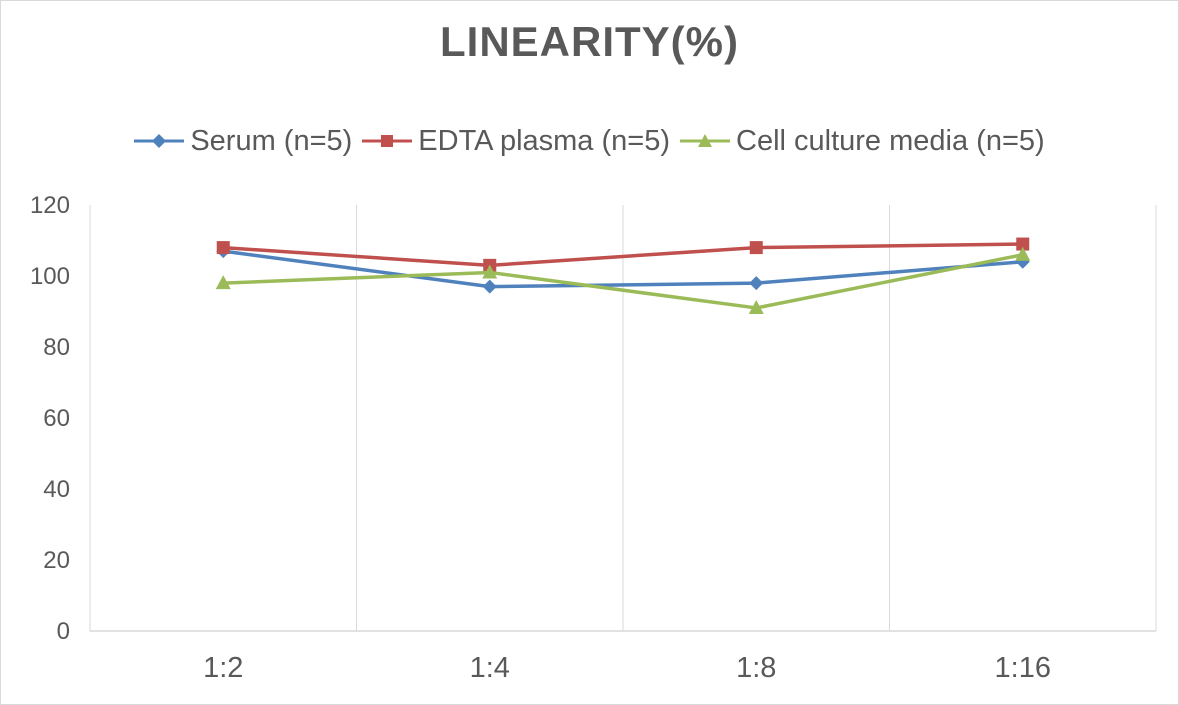 This screenshot has width=1179, height=705. I want to click on legend-label-edta-plasma: EDTA plasma (n=5), so click(544, 140).